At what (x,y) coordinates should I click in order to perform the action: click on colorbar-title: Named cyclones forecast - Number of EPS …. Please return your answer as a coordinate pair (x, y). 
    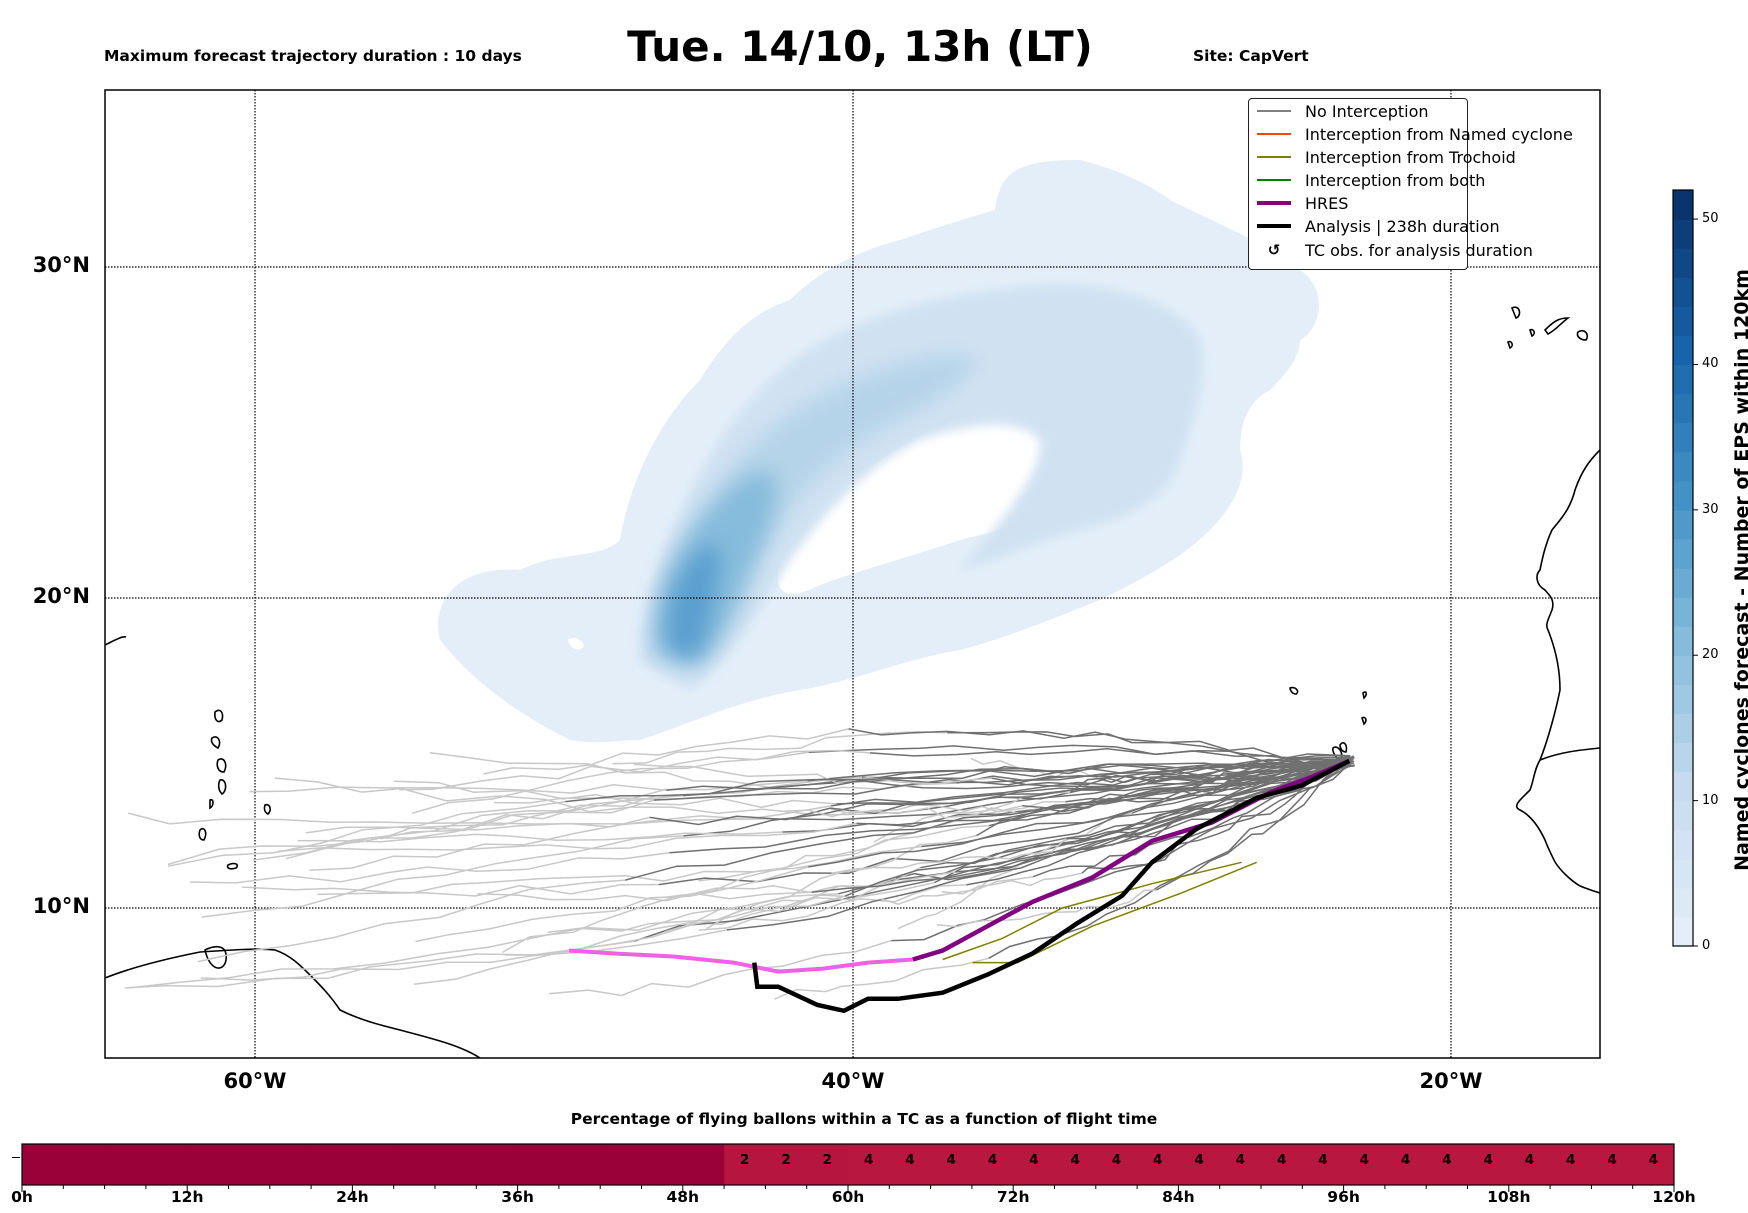
    Looking at the image, I should click on (1739, 570).